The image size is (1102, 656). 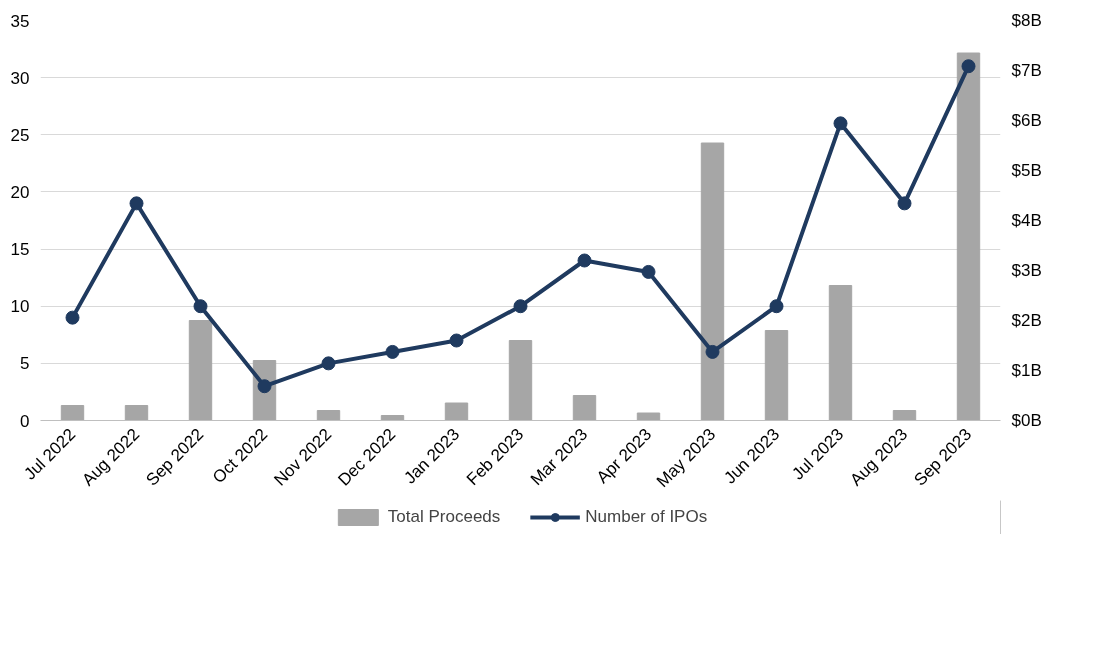 I want to click on y2-tick-label: $4B, so click(x=1026, y=220).